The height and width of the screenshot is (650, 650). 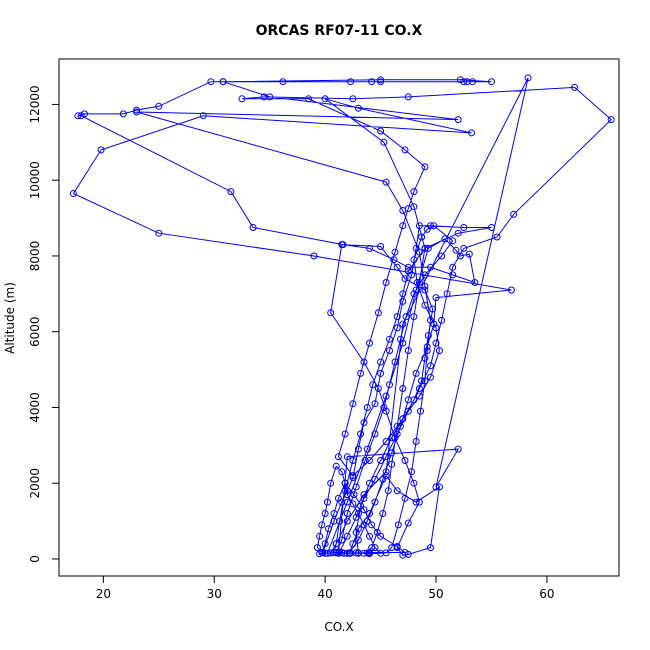 What do you see at coordinates (43, 324) in the screenshot?
I see `y-axis: 0 2000 4000 6000 8000 10000 12000` at bounding box center [43, 324].